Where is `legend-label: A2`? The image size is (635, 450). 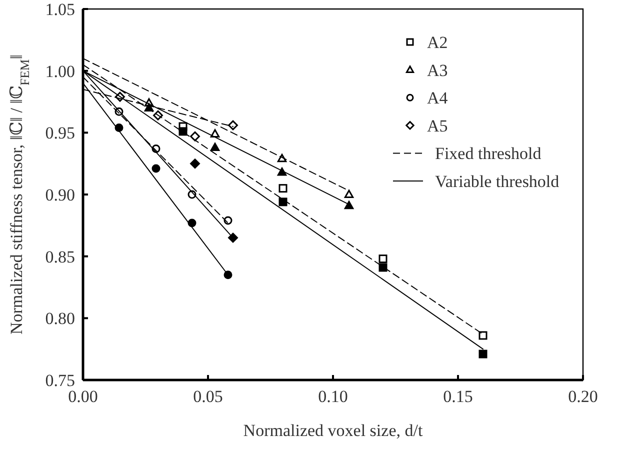 legend-label: A2 is located at coordinates (437, 42).